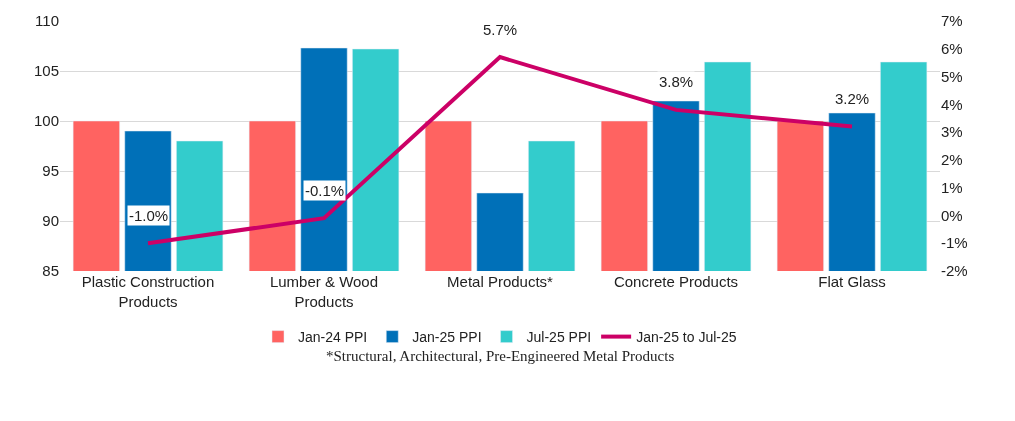  Describe the element at coordinates (852, 281) in the screenshot. I see `x-tick-label: Flat Glass` at that location.